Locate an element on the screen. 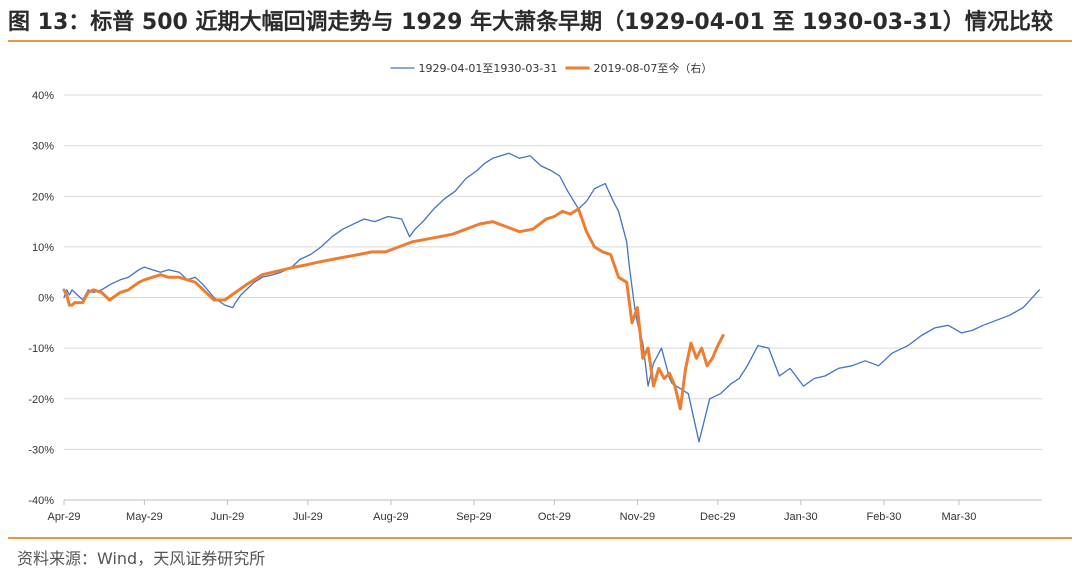 The height and width of the screenshot is (575, 1080). y-axis: 40% 30% 20% 10% 0% -10% -20% -30% -40% is located at coordinates (41, 298).